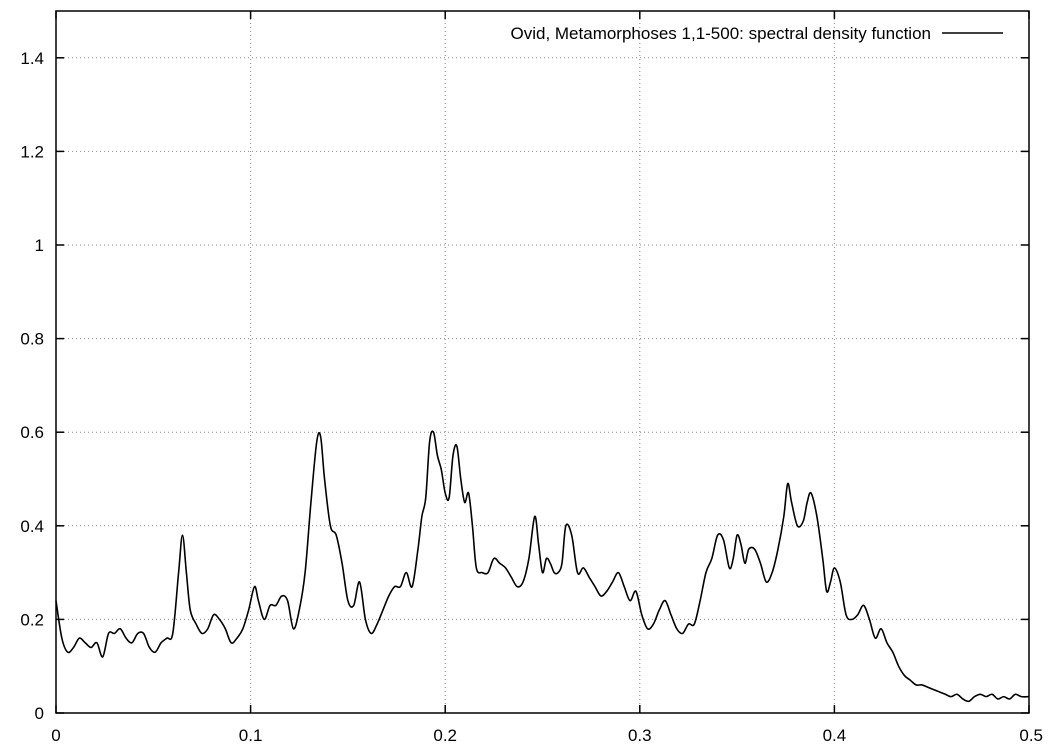  Describe the element at coordinates (32, 386) in the screenshot. I see `y-axis-tick-labels: 0 0.2 0.4 0.6 0.8 1 1.2 1.4` at that location.